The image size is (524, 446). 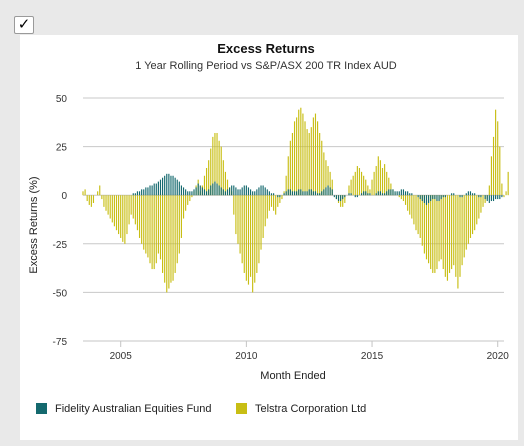 I want to click on x-tick-label: 2020, so click(x=498, y=356).